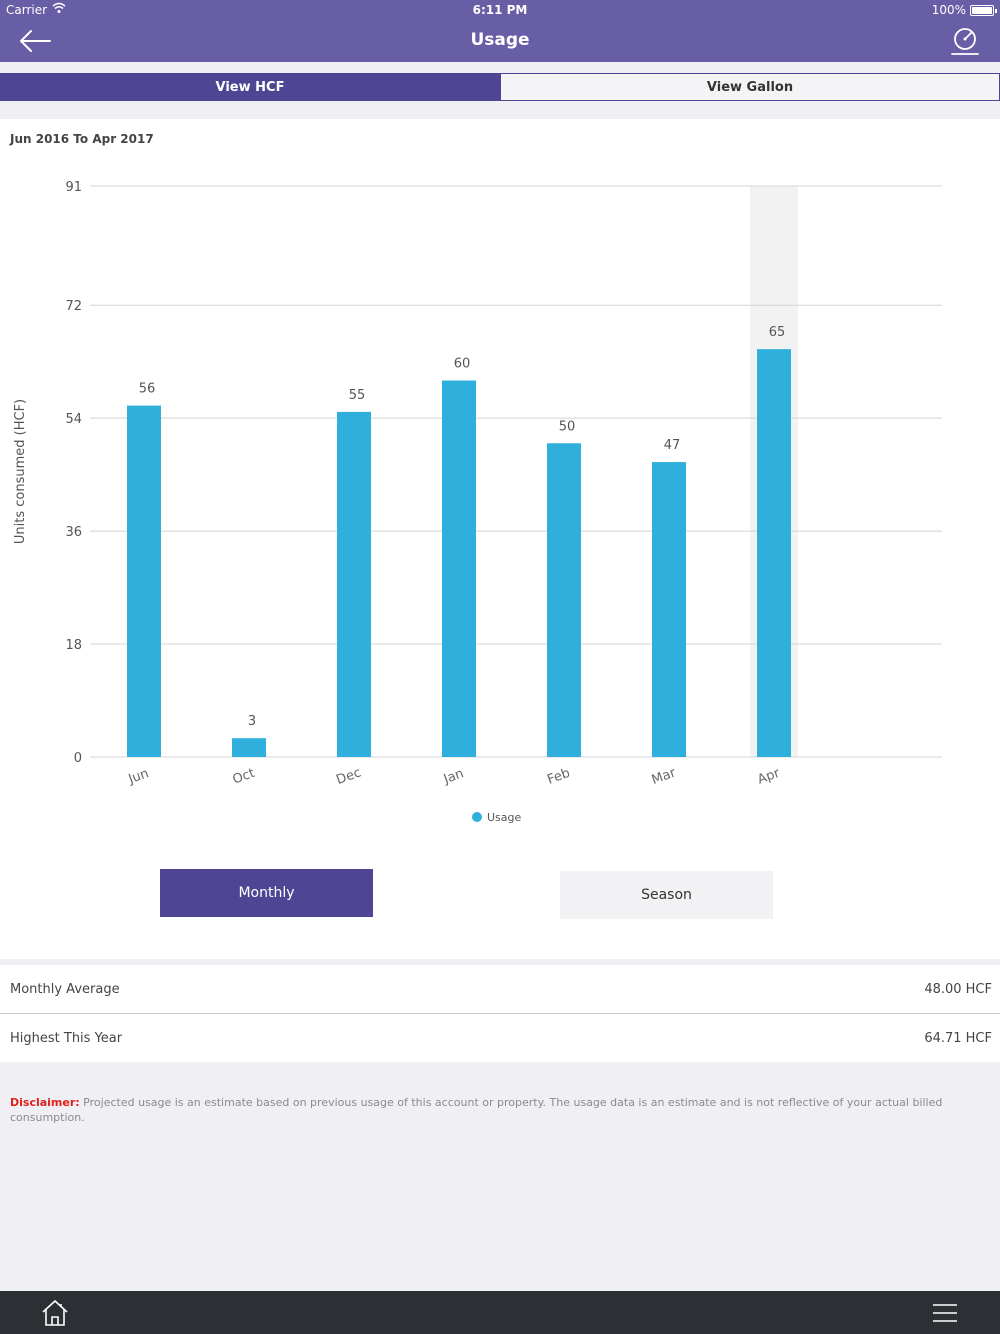 The height and width of the screenshot is (1334, 1000). Describe the element at coordinates (147, 389) in the screenshot. I see `data-label: 56` at that location.